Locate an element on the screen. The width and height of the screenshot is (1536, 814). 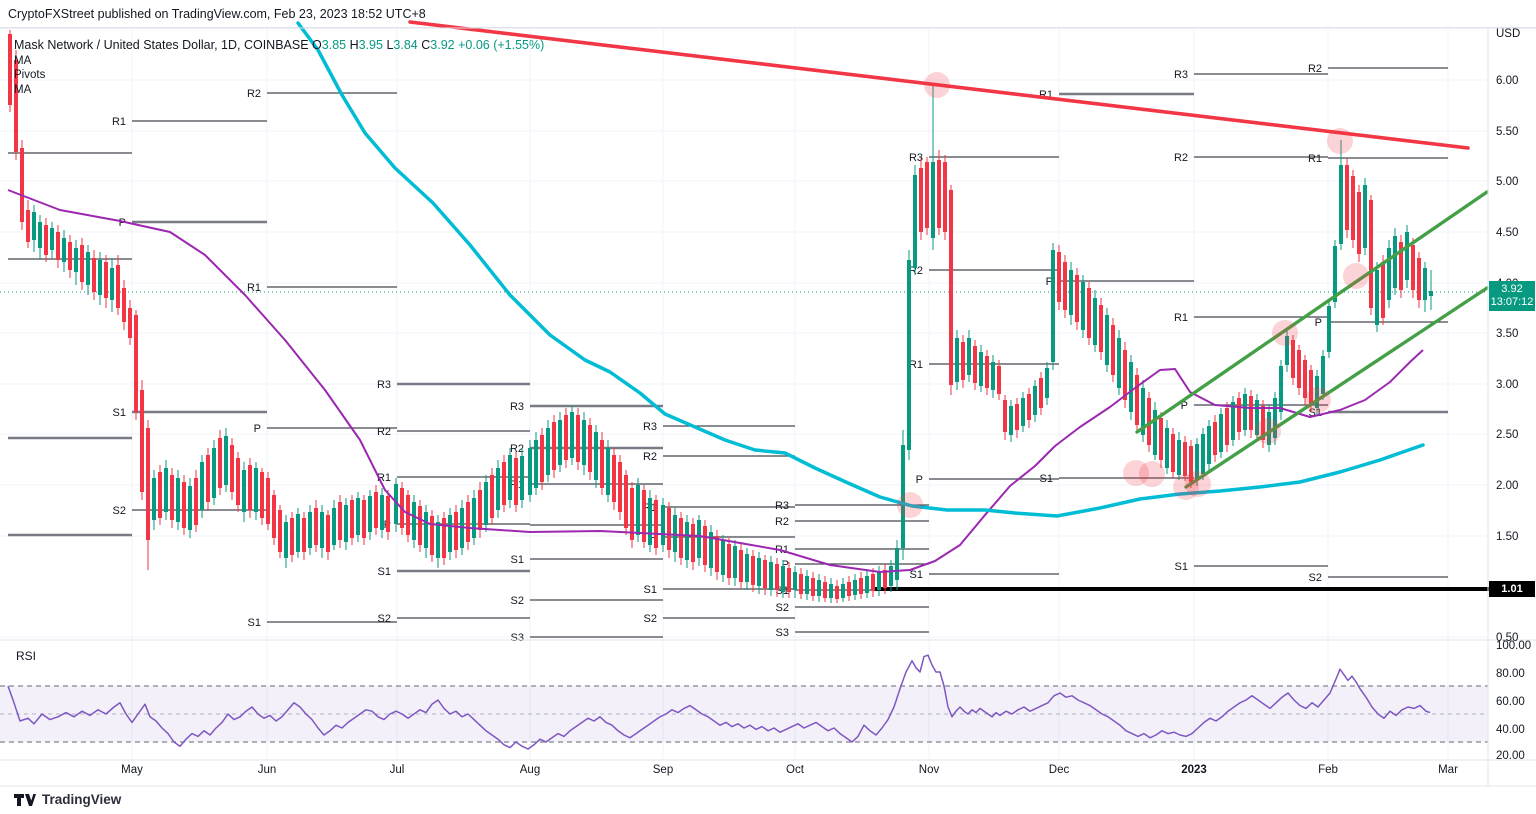
rsi-band is located at coordinates (744, 714).